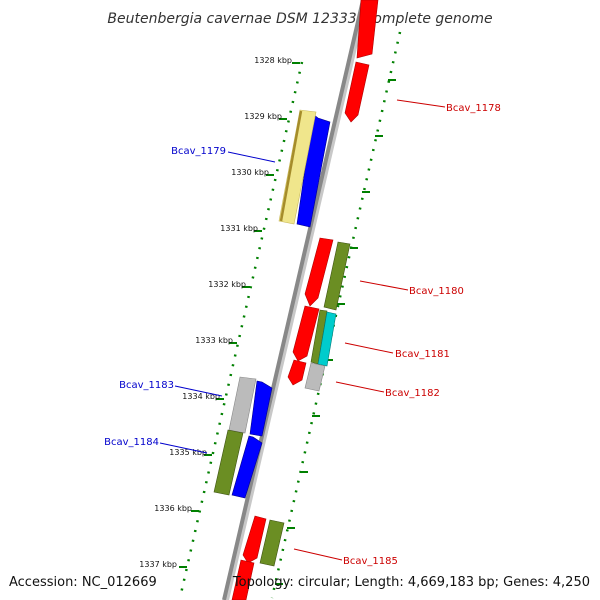 This screenshot has width=600, height=600. I want to click on accession-text: Accession: NC_012669, so click(83, 582).